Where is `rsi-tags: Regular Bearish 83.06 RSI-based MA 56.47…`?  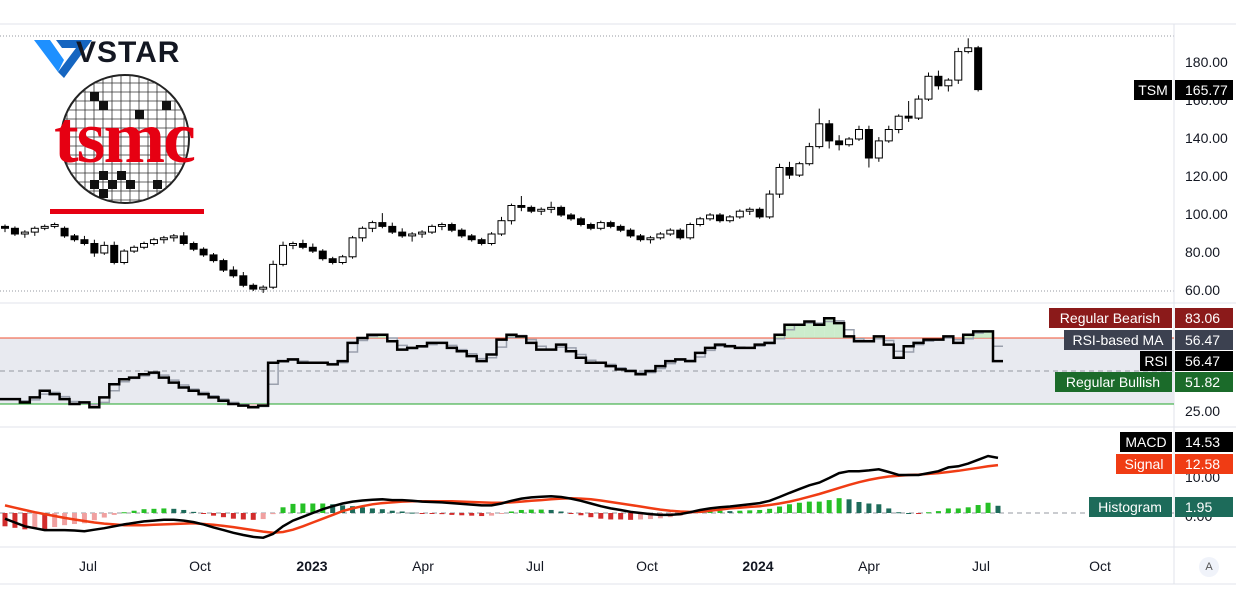 rsi-tags: Regular Bearish 83.06 RSI-based MA 56.47… is located at coordinates (1141, 350).